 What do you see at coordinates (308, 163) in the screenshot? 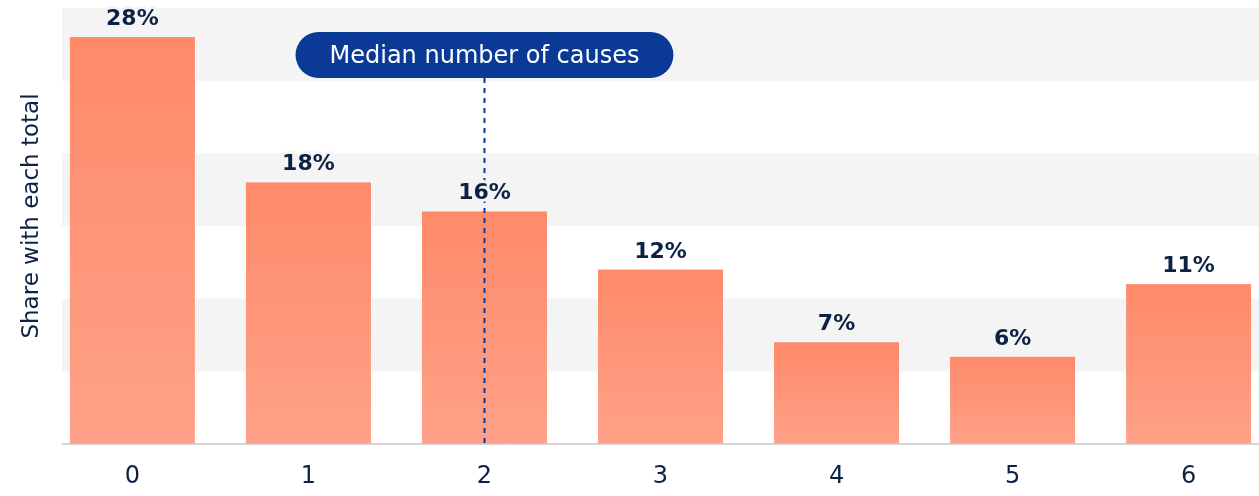
I see `data-label: 18%` at bounding box center [308, 163].